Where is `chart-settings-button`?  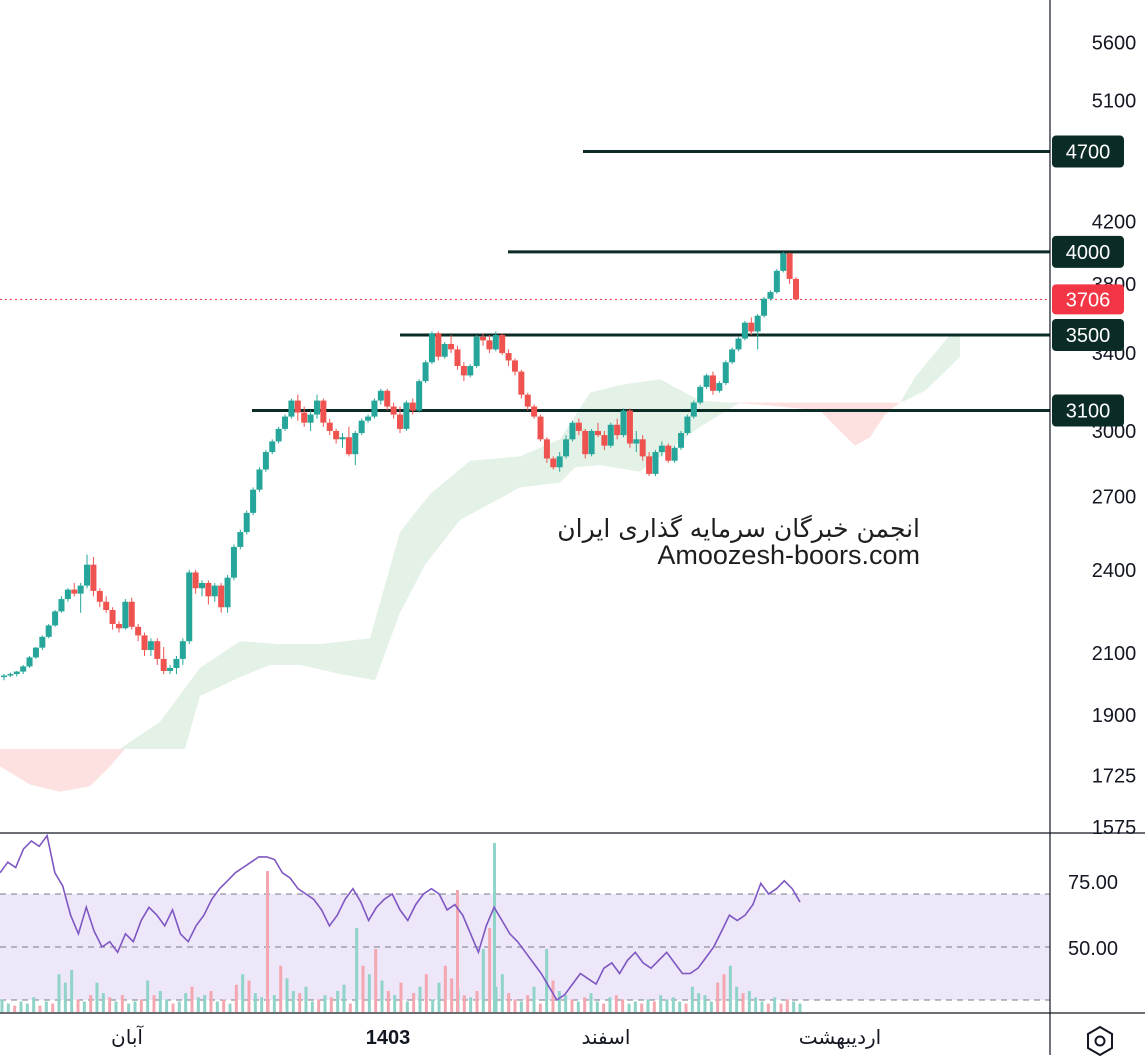 chart-settings-button is located at coordinates (1100, 1041).